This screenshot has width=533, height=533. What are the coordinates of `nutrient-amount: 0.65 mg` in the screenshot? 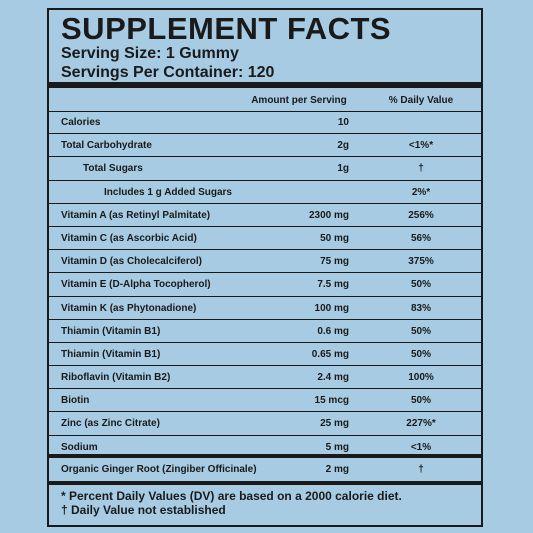 It's located at (330, 354).